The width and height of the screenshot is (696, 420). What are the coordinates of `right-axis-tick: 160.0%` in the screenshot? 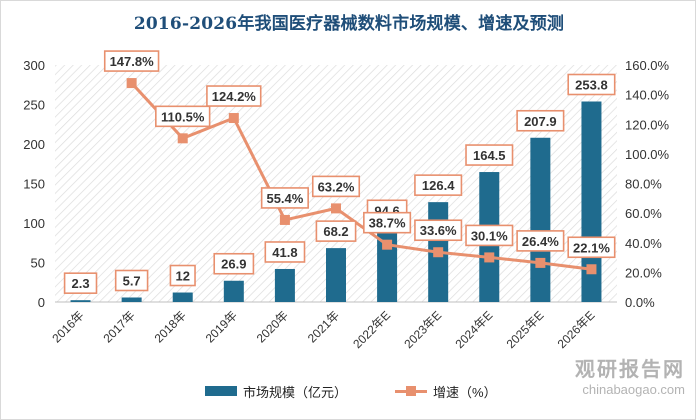 It's located at (647, 65).